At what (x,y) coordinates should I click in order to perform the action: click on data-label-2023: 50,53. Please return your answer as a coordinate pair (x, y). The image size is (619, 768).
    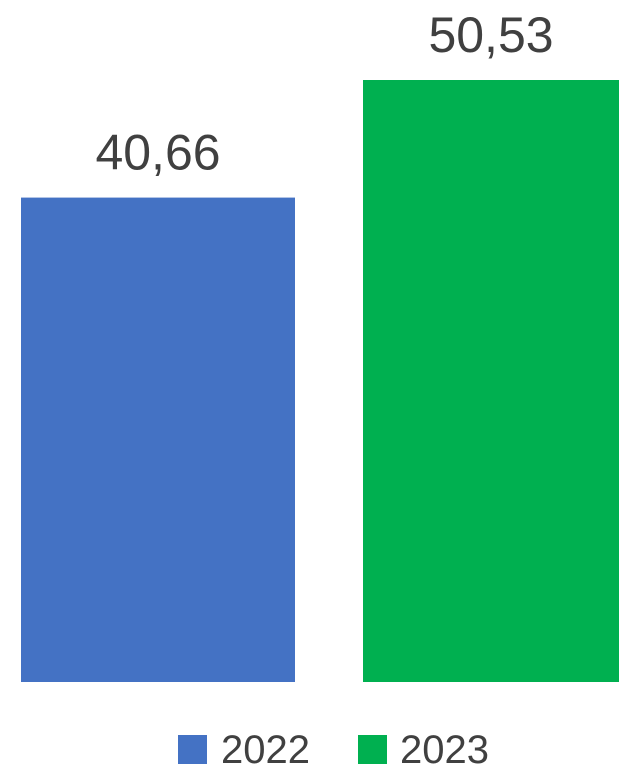
    Looking at the image, I should click on (490, 35).